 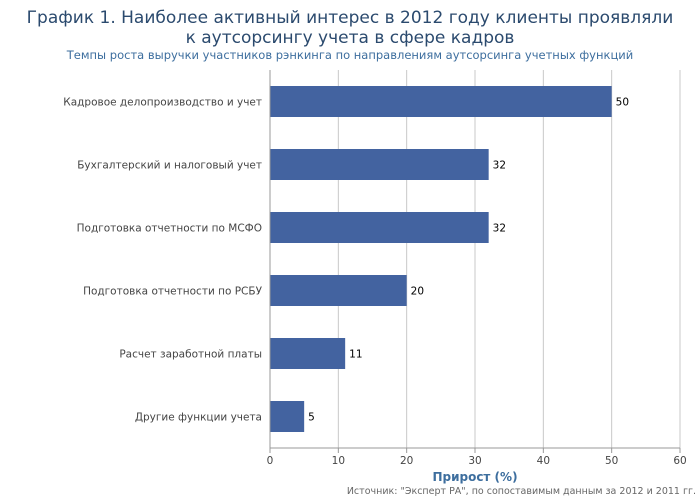 What do you see at coordinates (622, 103) in the screenshot?
I see `data-label: 50` at bounding box center [622, 103].